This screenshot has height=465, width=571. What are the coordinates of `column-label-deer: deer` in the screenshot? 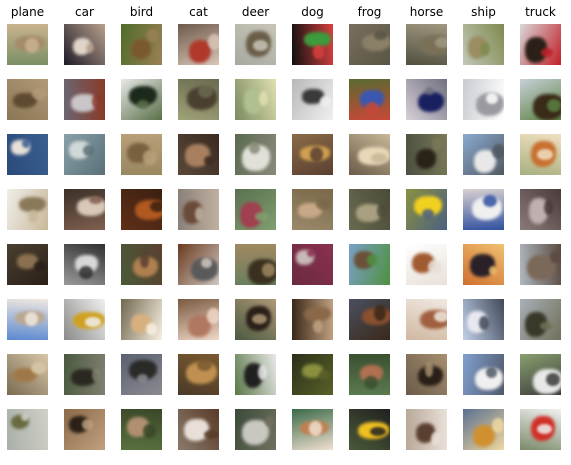 It's located at (255, 12).